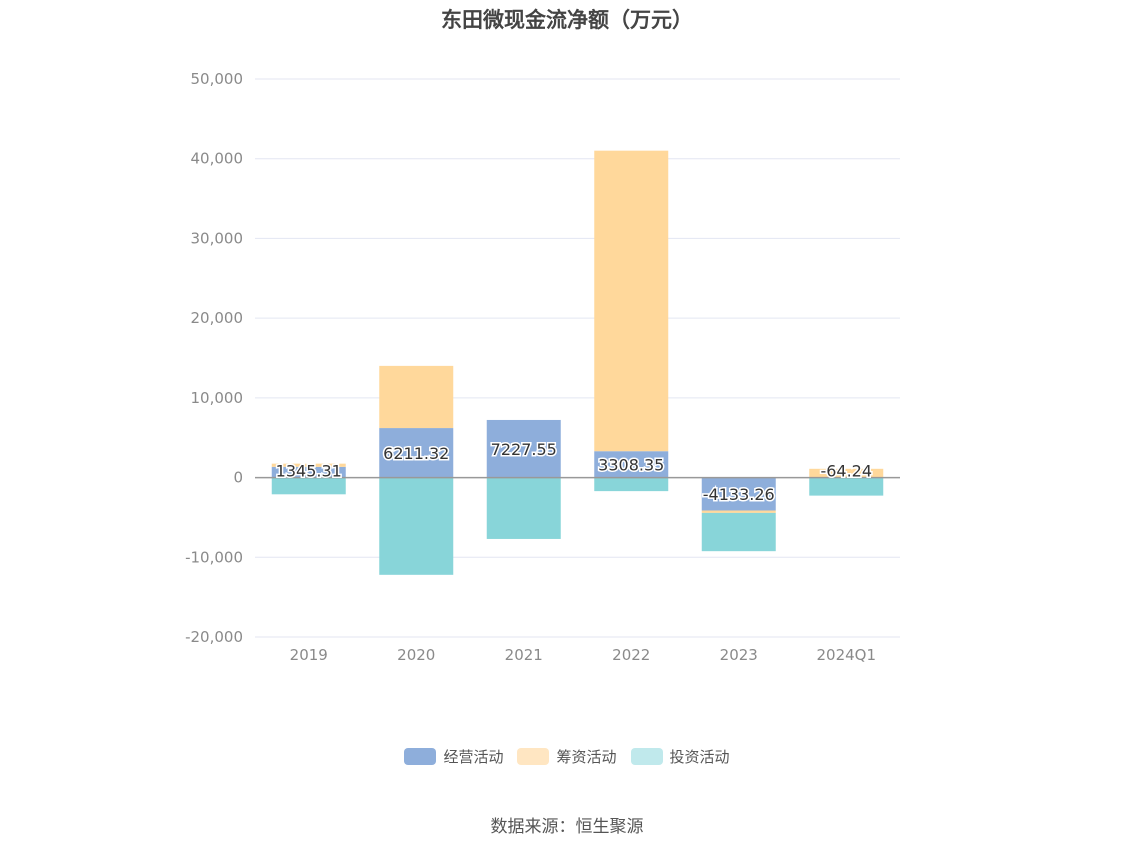  I want to click on legend-swatch-operating, so click(420, 756).